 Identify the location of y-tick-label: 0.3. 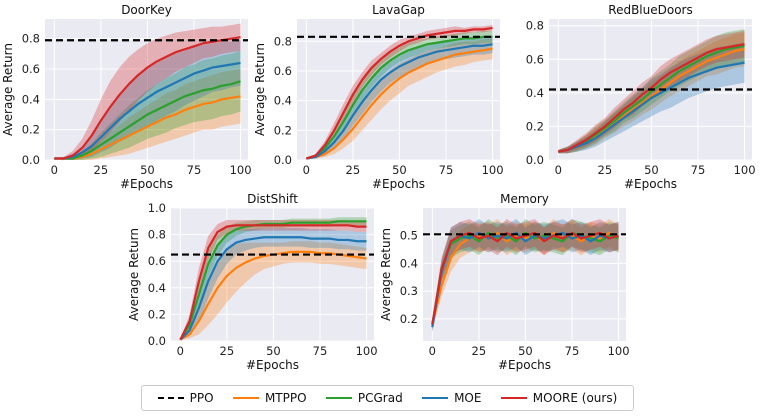
(409, 291).